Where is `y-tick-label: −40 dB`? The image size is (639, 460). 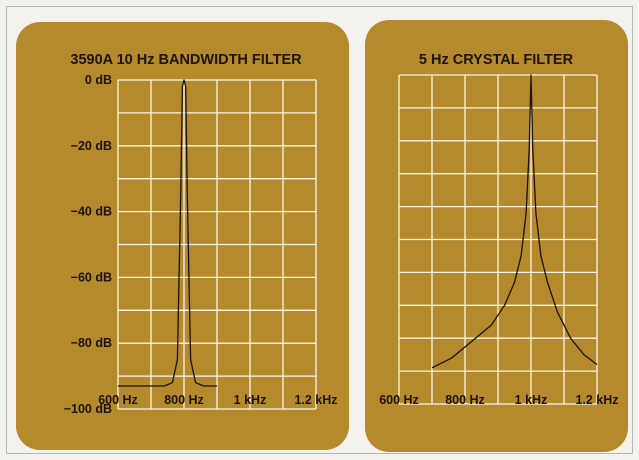
y-tick-label: −40 dB is located at coordinates (91, 212).